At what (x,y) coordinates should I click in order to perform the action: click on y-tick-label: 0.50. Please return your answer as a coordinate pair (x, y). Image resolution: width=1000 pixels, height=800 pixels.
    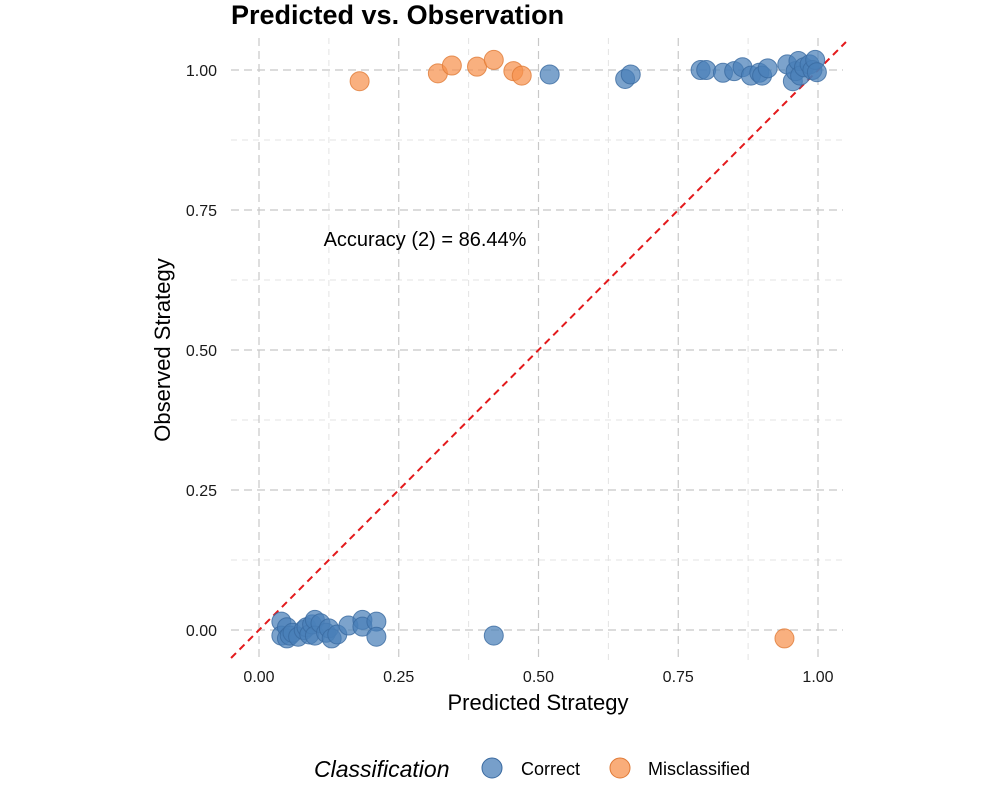
    Looking at the image, I should click on (201, 351).